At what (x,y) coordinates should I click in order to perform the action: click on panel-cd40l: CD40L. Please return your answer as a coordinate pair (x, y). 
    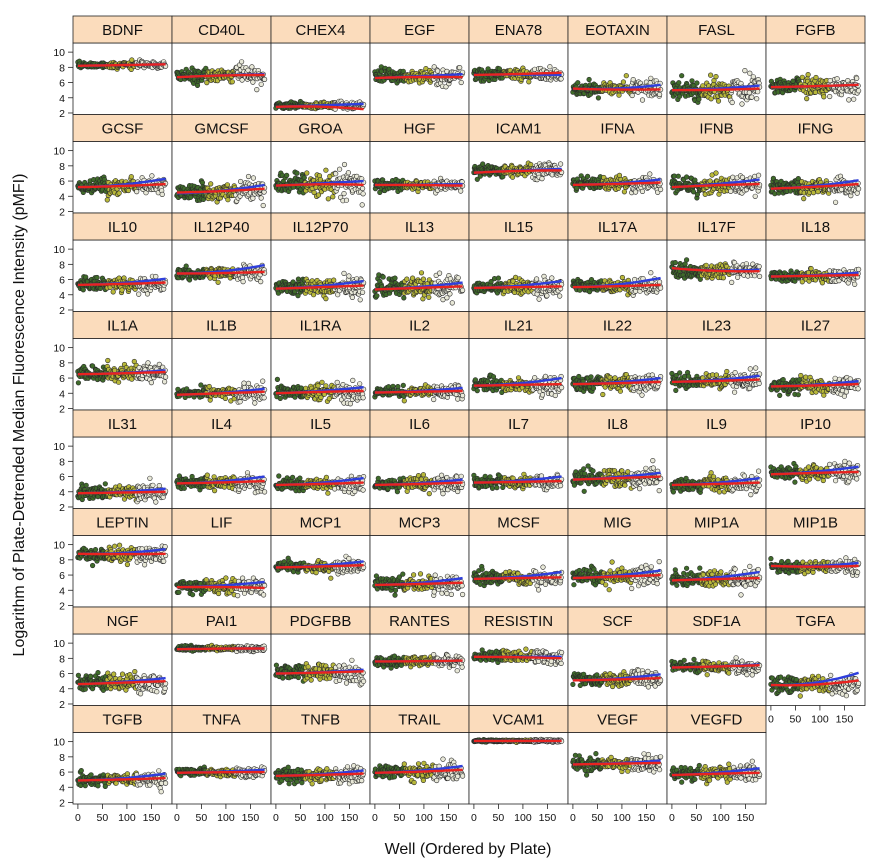
    Looking at the image, I should click on (221, 65).